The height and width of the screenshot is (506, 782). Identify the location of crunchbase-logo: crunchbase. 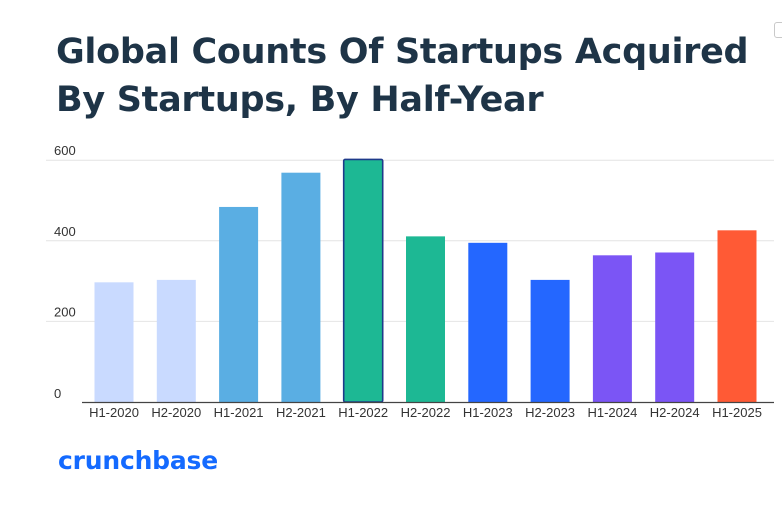
(138, 460).